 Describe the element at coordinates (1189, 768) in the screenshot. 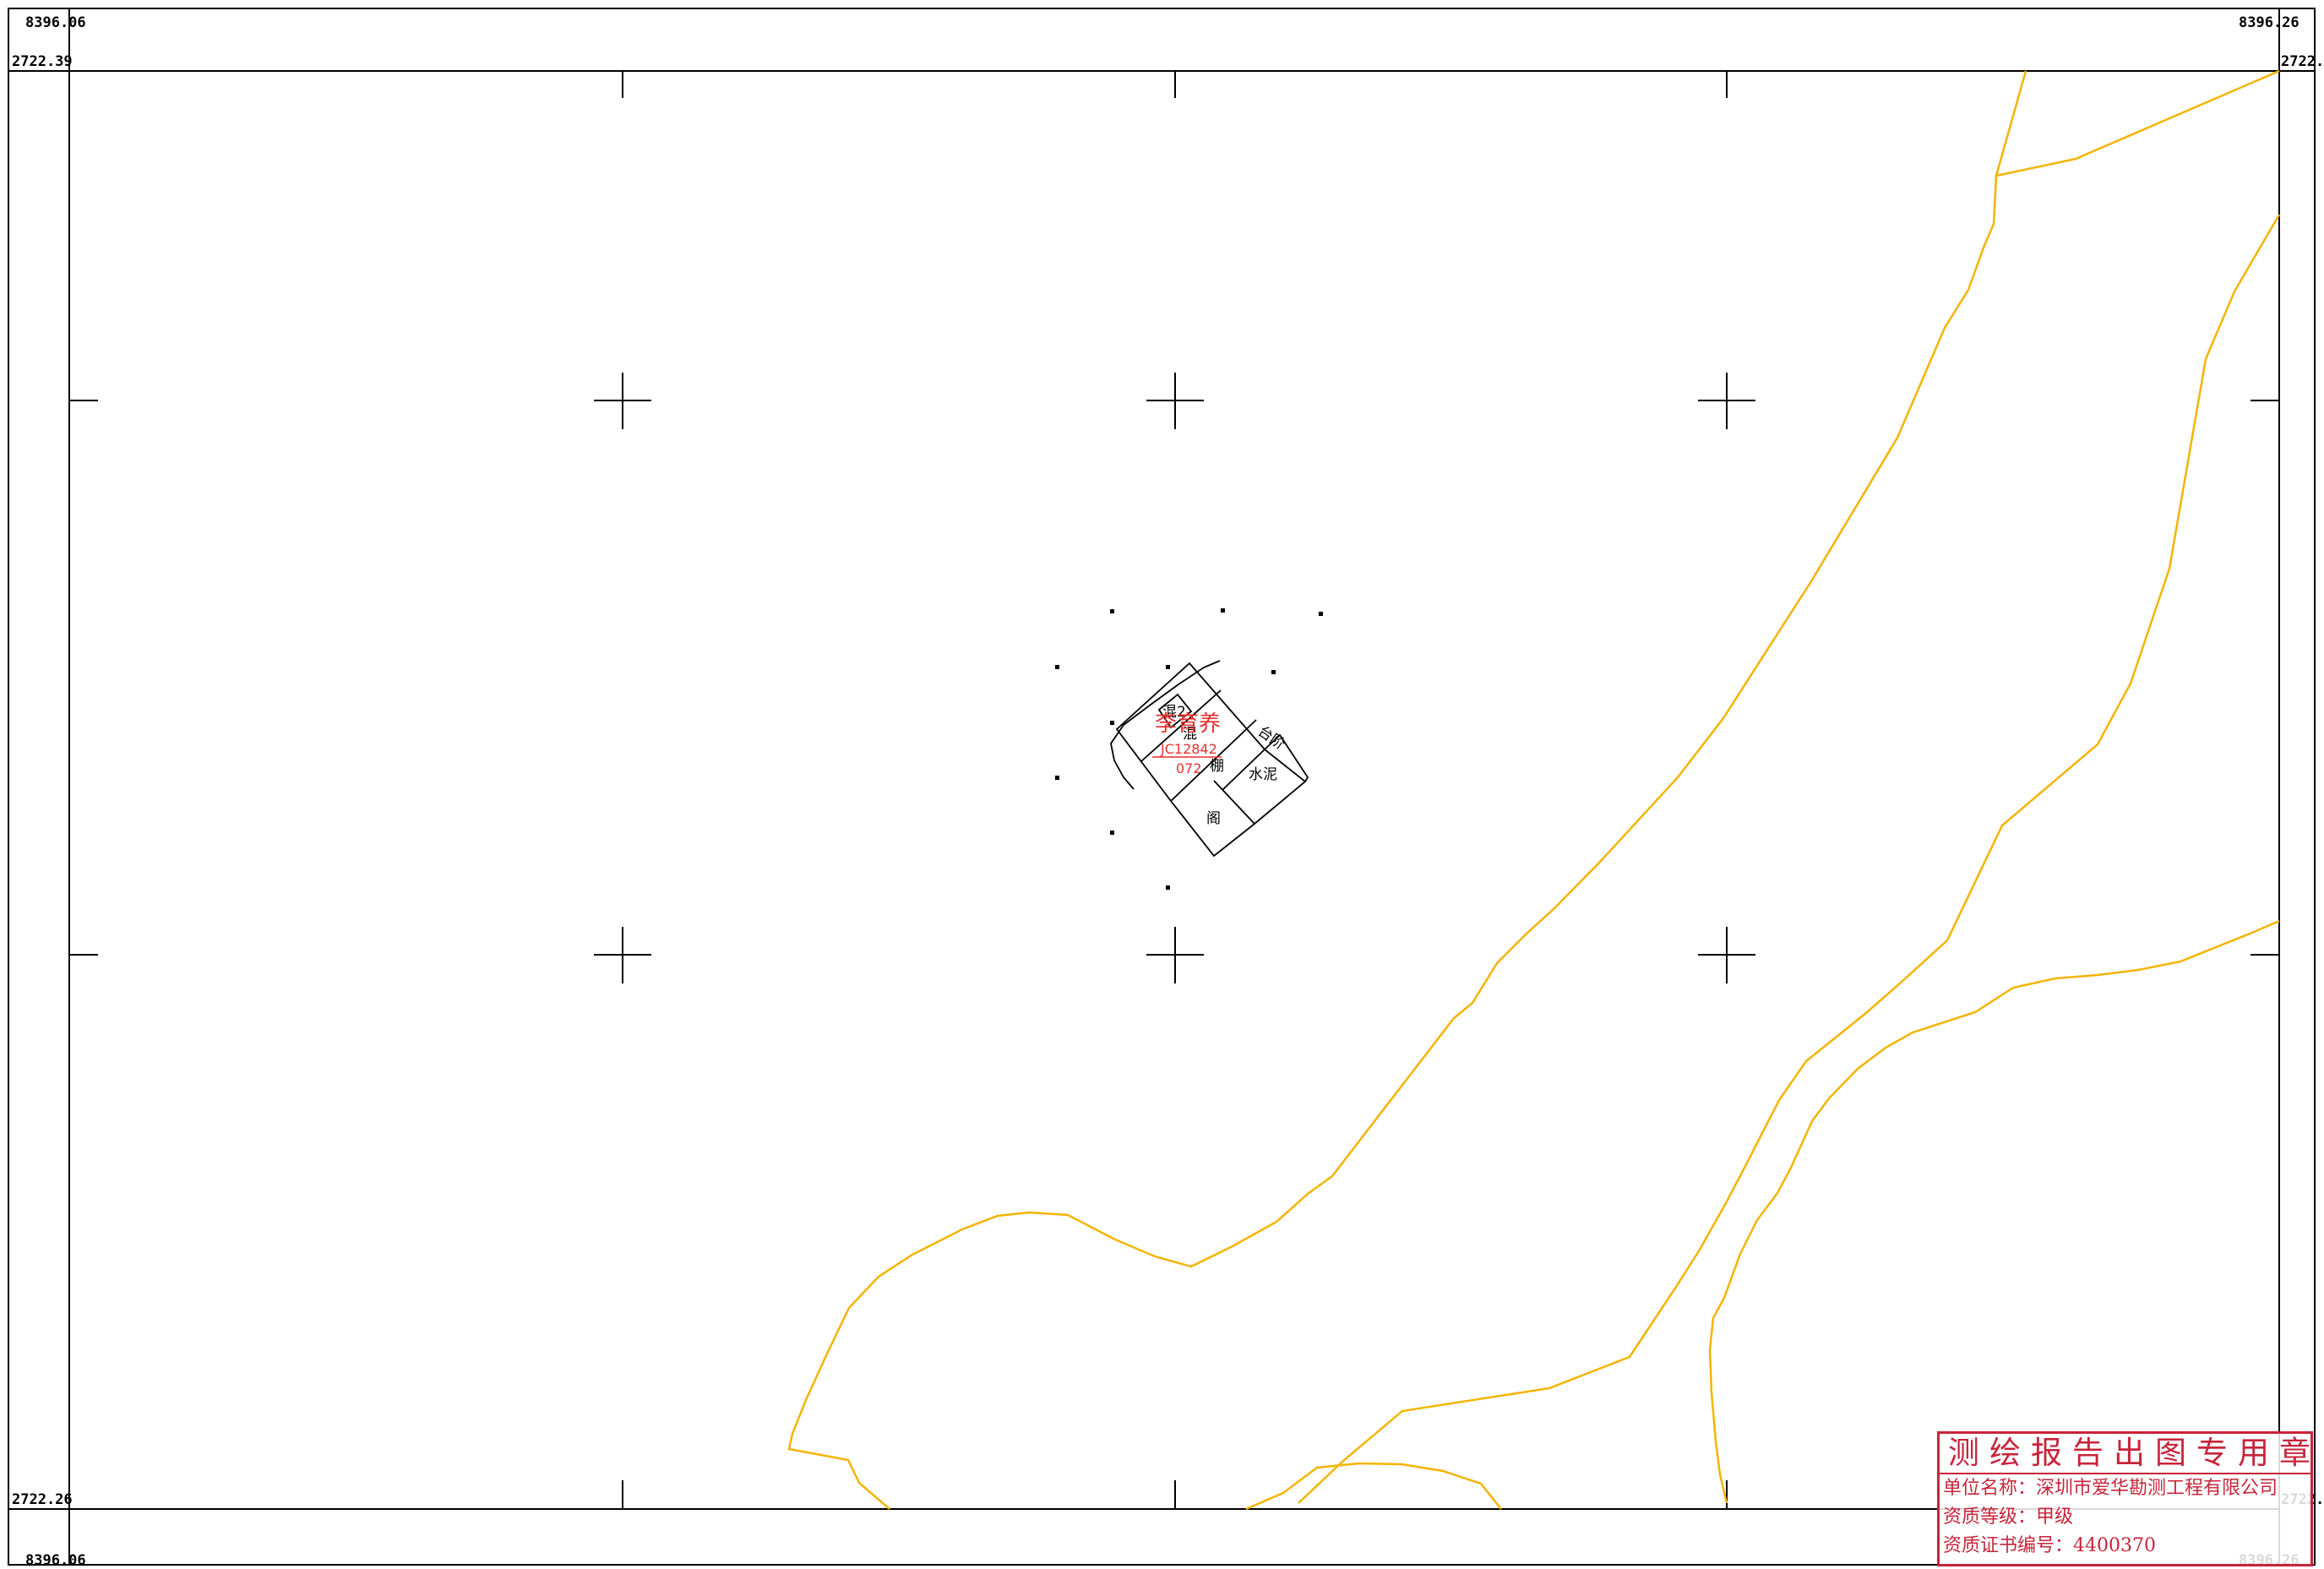

I see `parcel-number: 072` at that location.